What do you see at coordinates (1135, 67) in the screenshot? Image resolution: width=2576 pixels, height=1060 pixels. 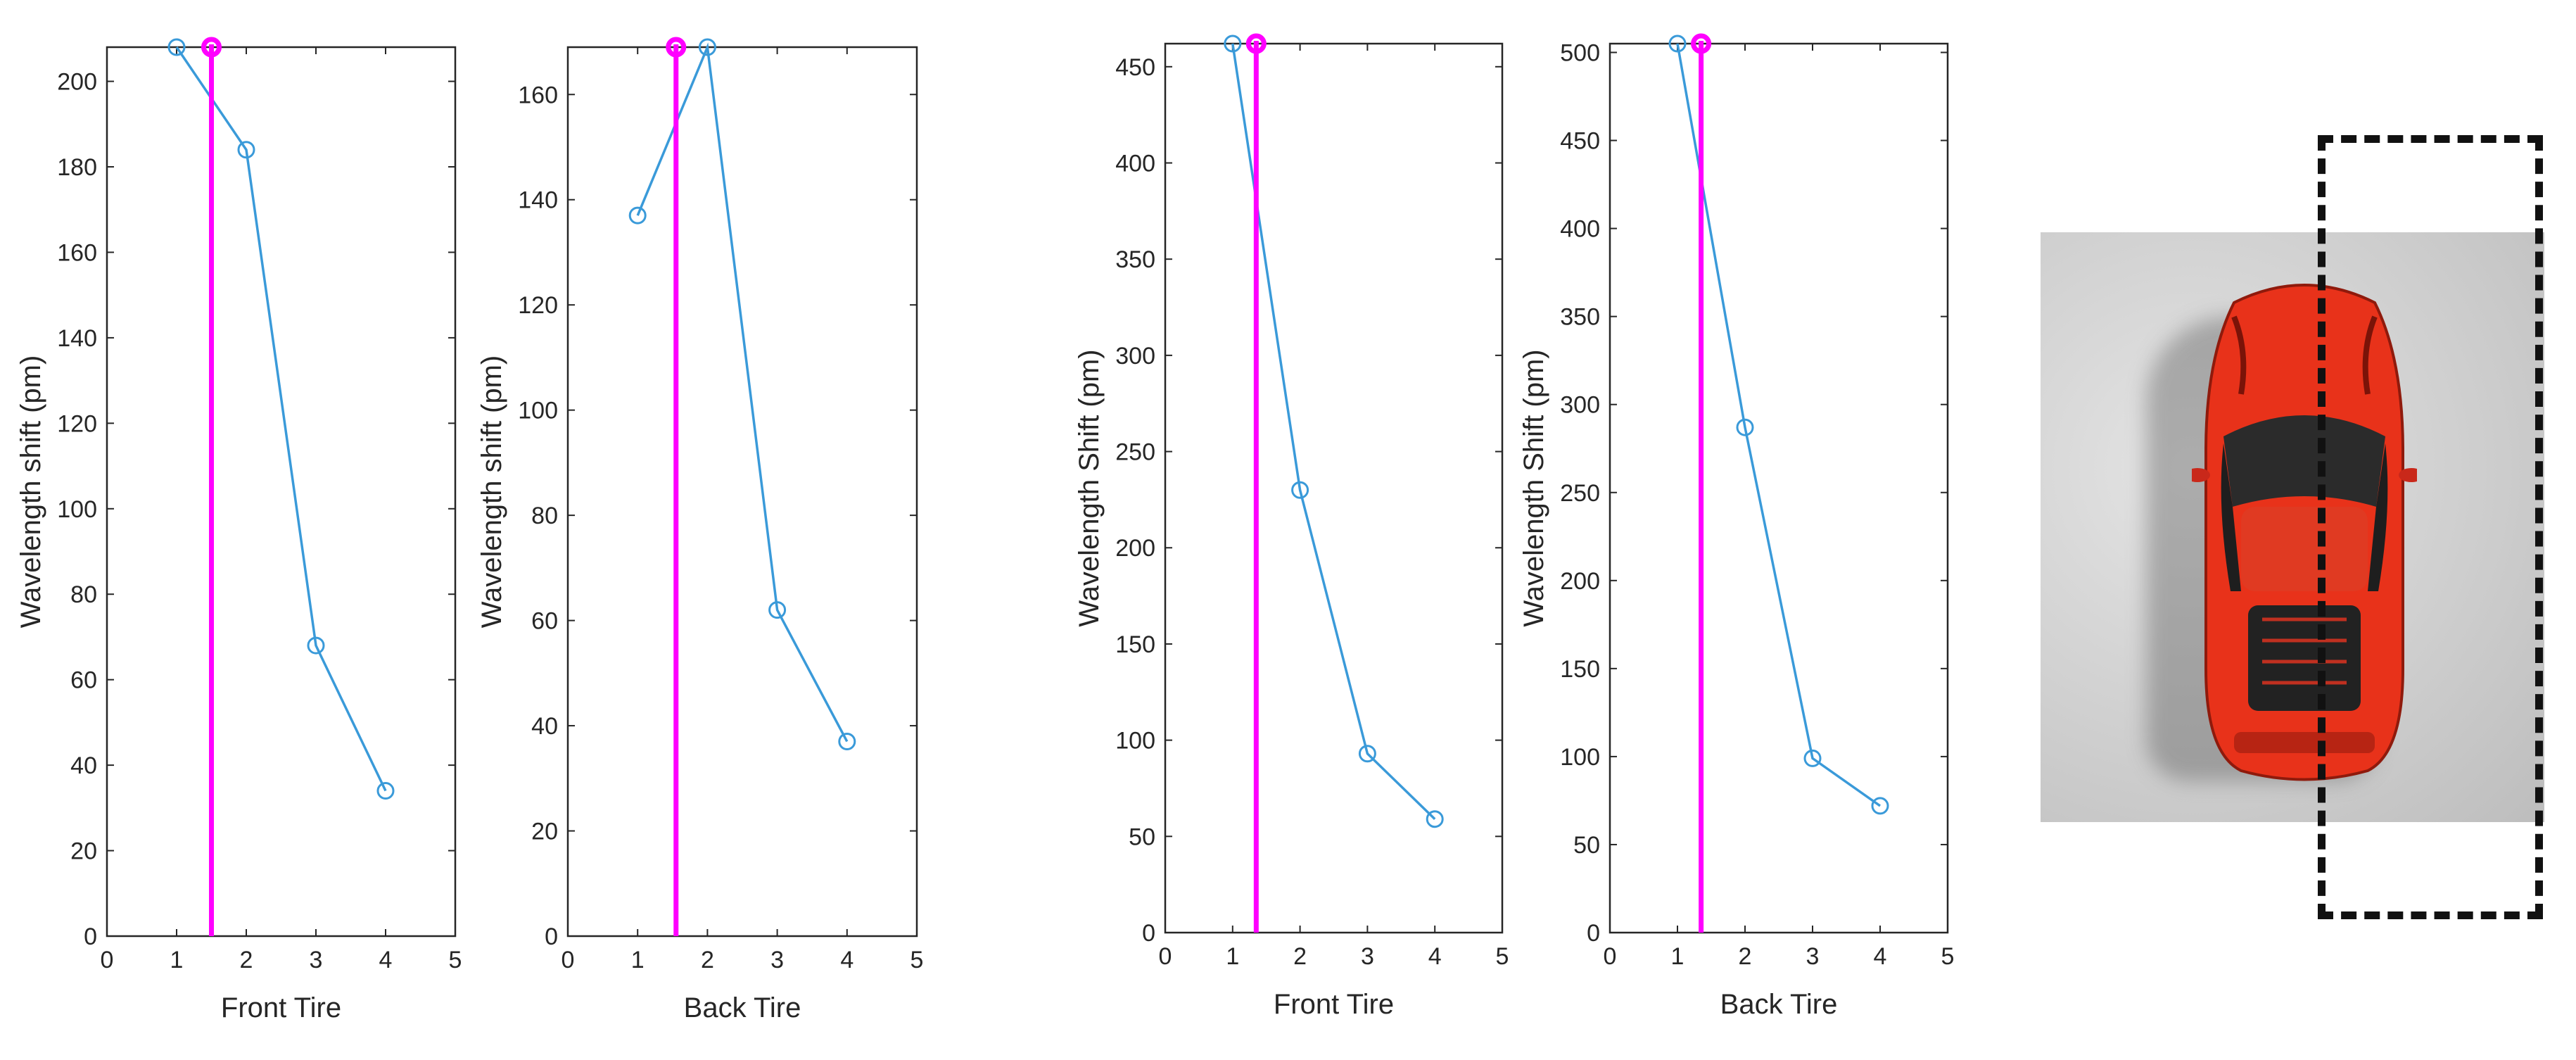 I see `y-tick-label: 450` at bounding box center [1135, 67].